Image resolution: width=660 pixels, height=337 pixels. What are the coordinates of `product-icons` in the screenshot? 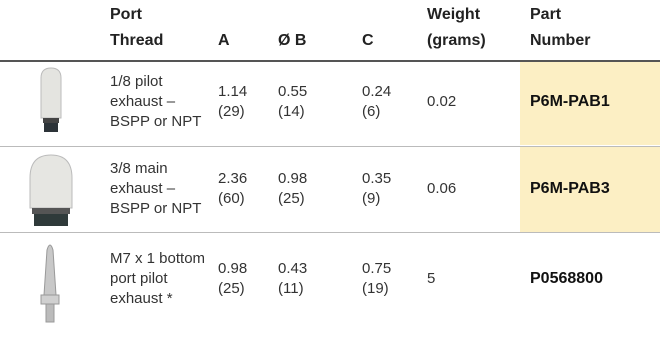 It's located at (51, 195).